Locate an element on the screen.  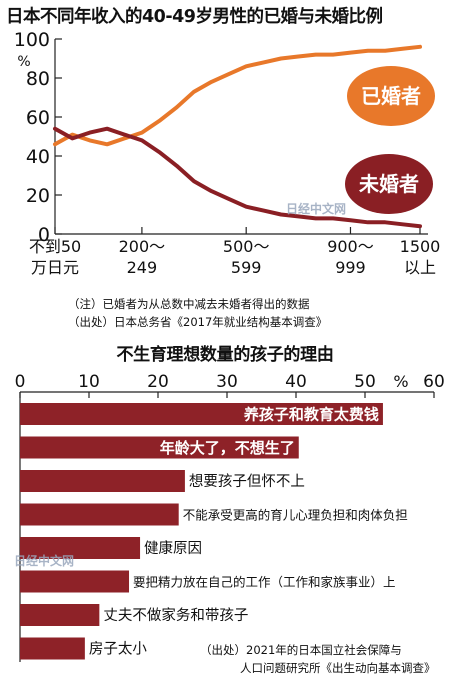
x-tick-label: 50 is located at coordinates (365, 382).